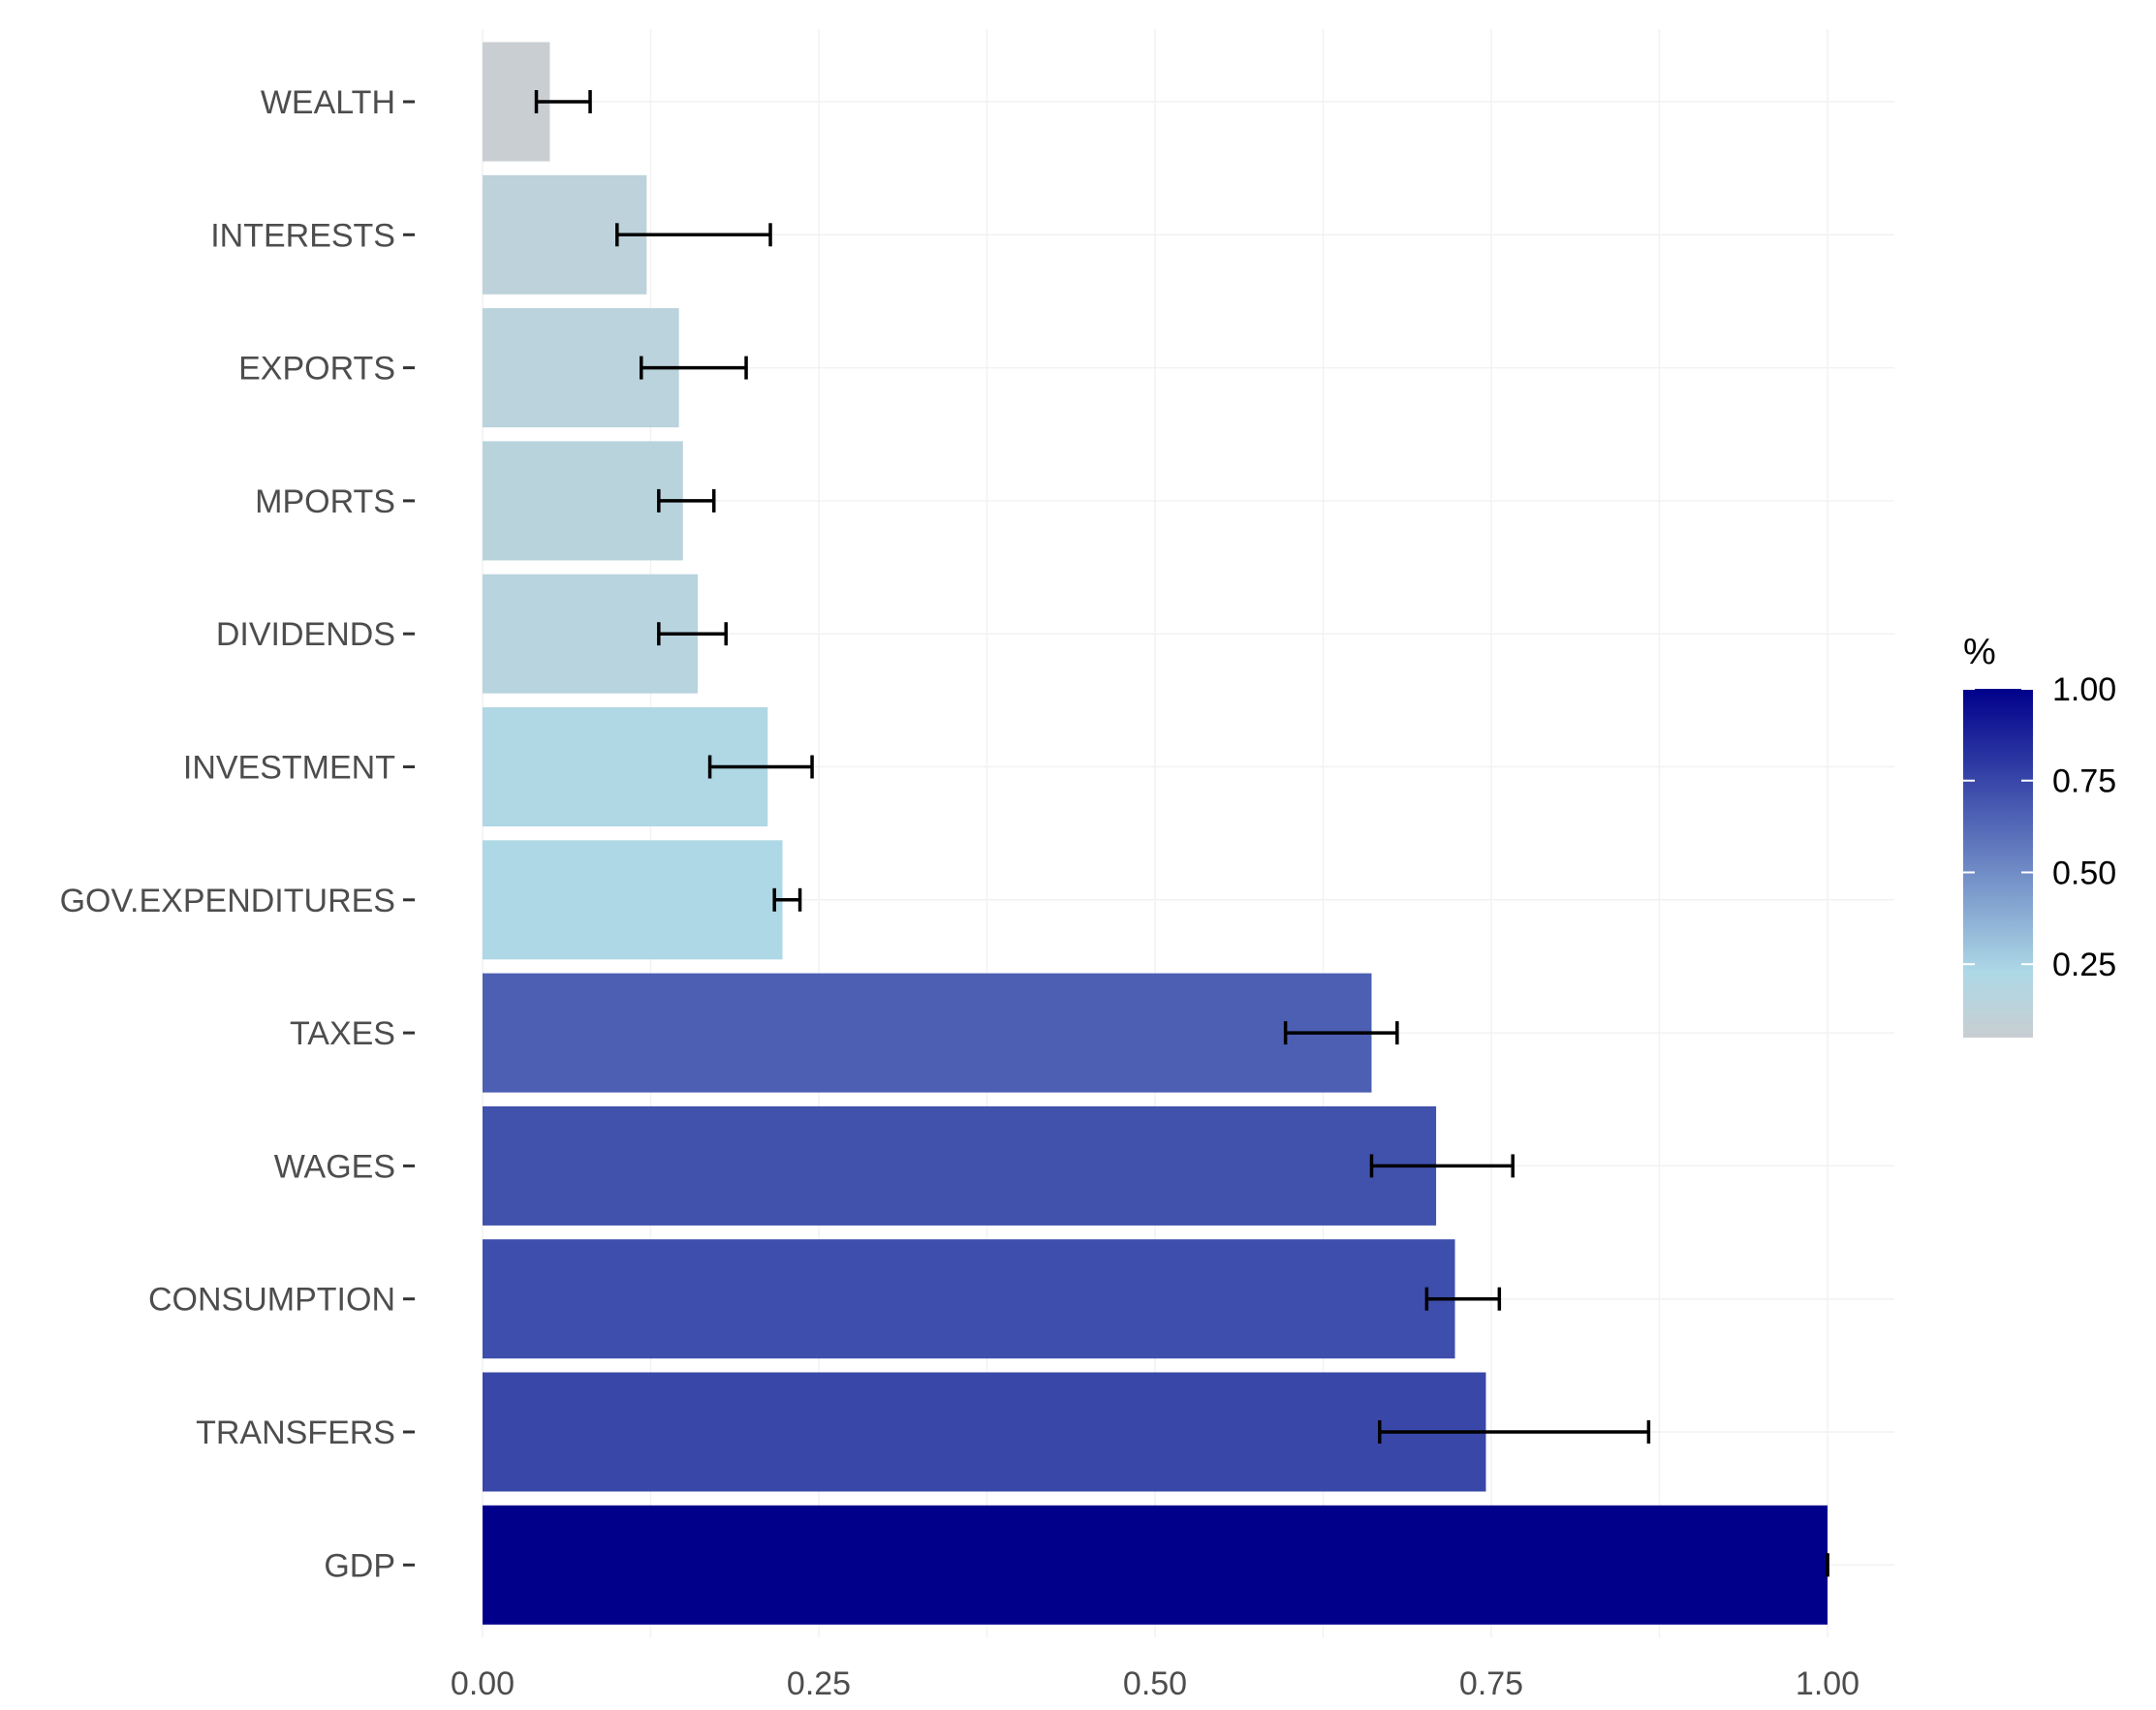 This screenshot has width=2156, height=1710. I want to click on y-tick-label: GOV.EXPENDITURES, so click(227, 901).